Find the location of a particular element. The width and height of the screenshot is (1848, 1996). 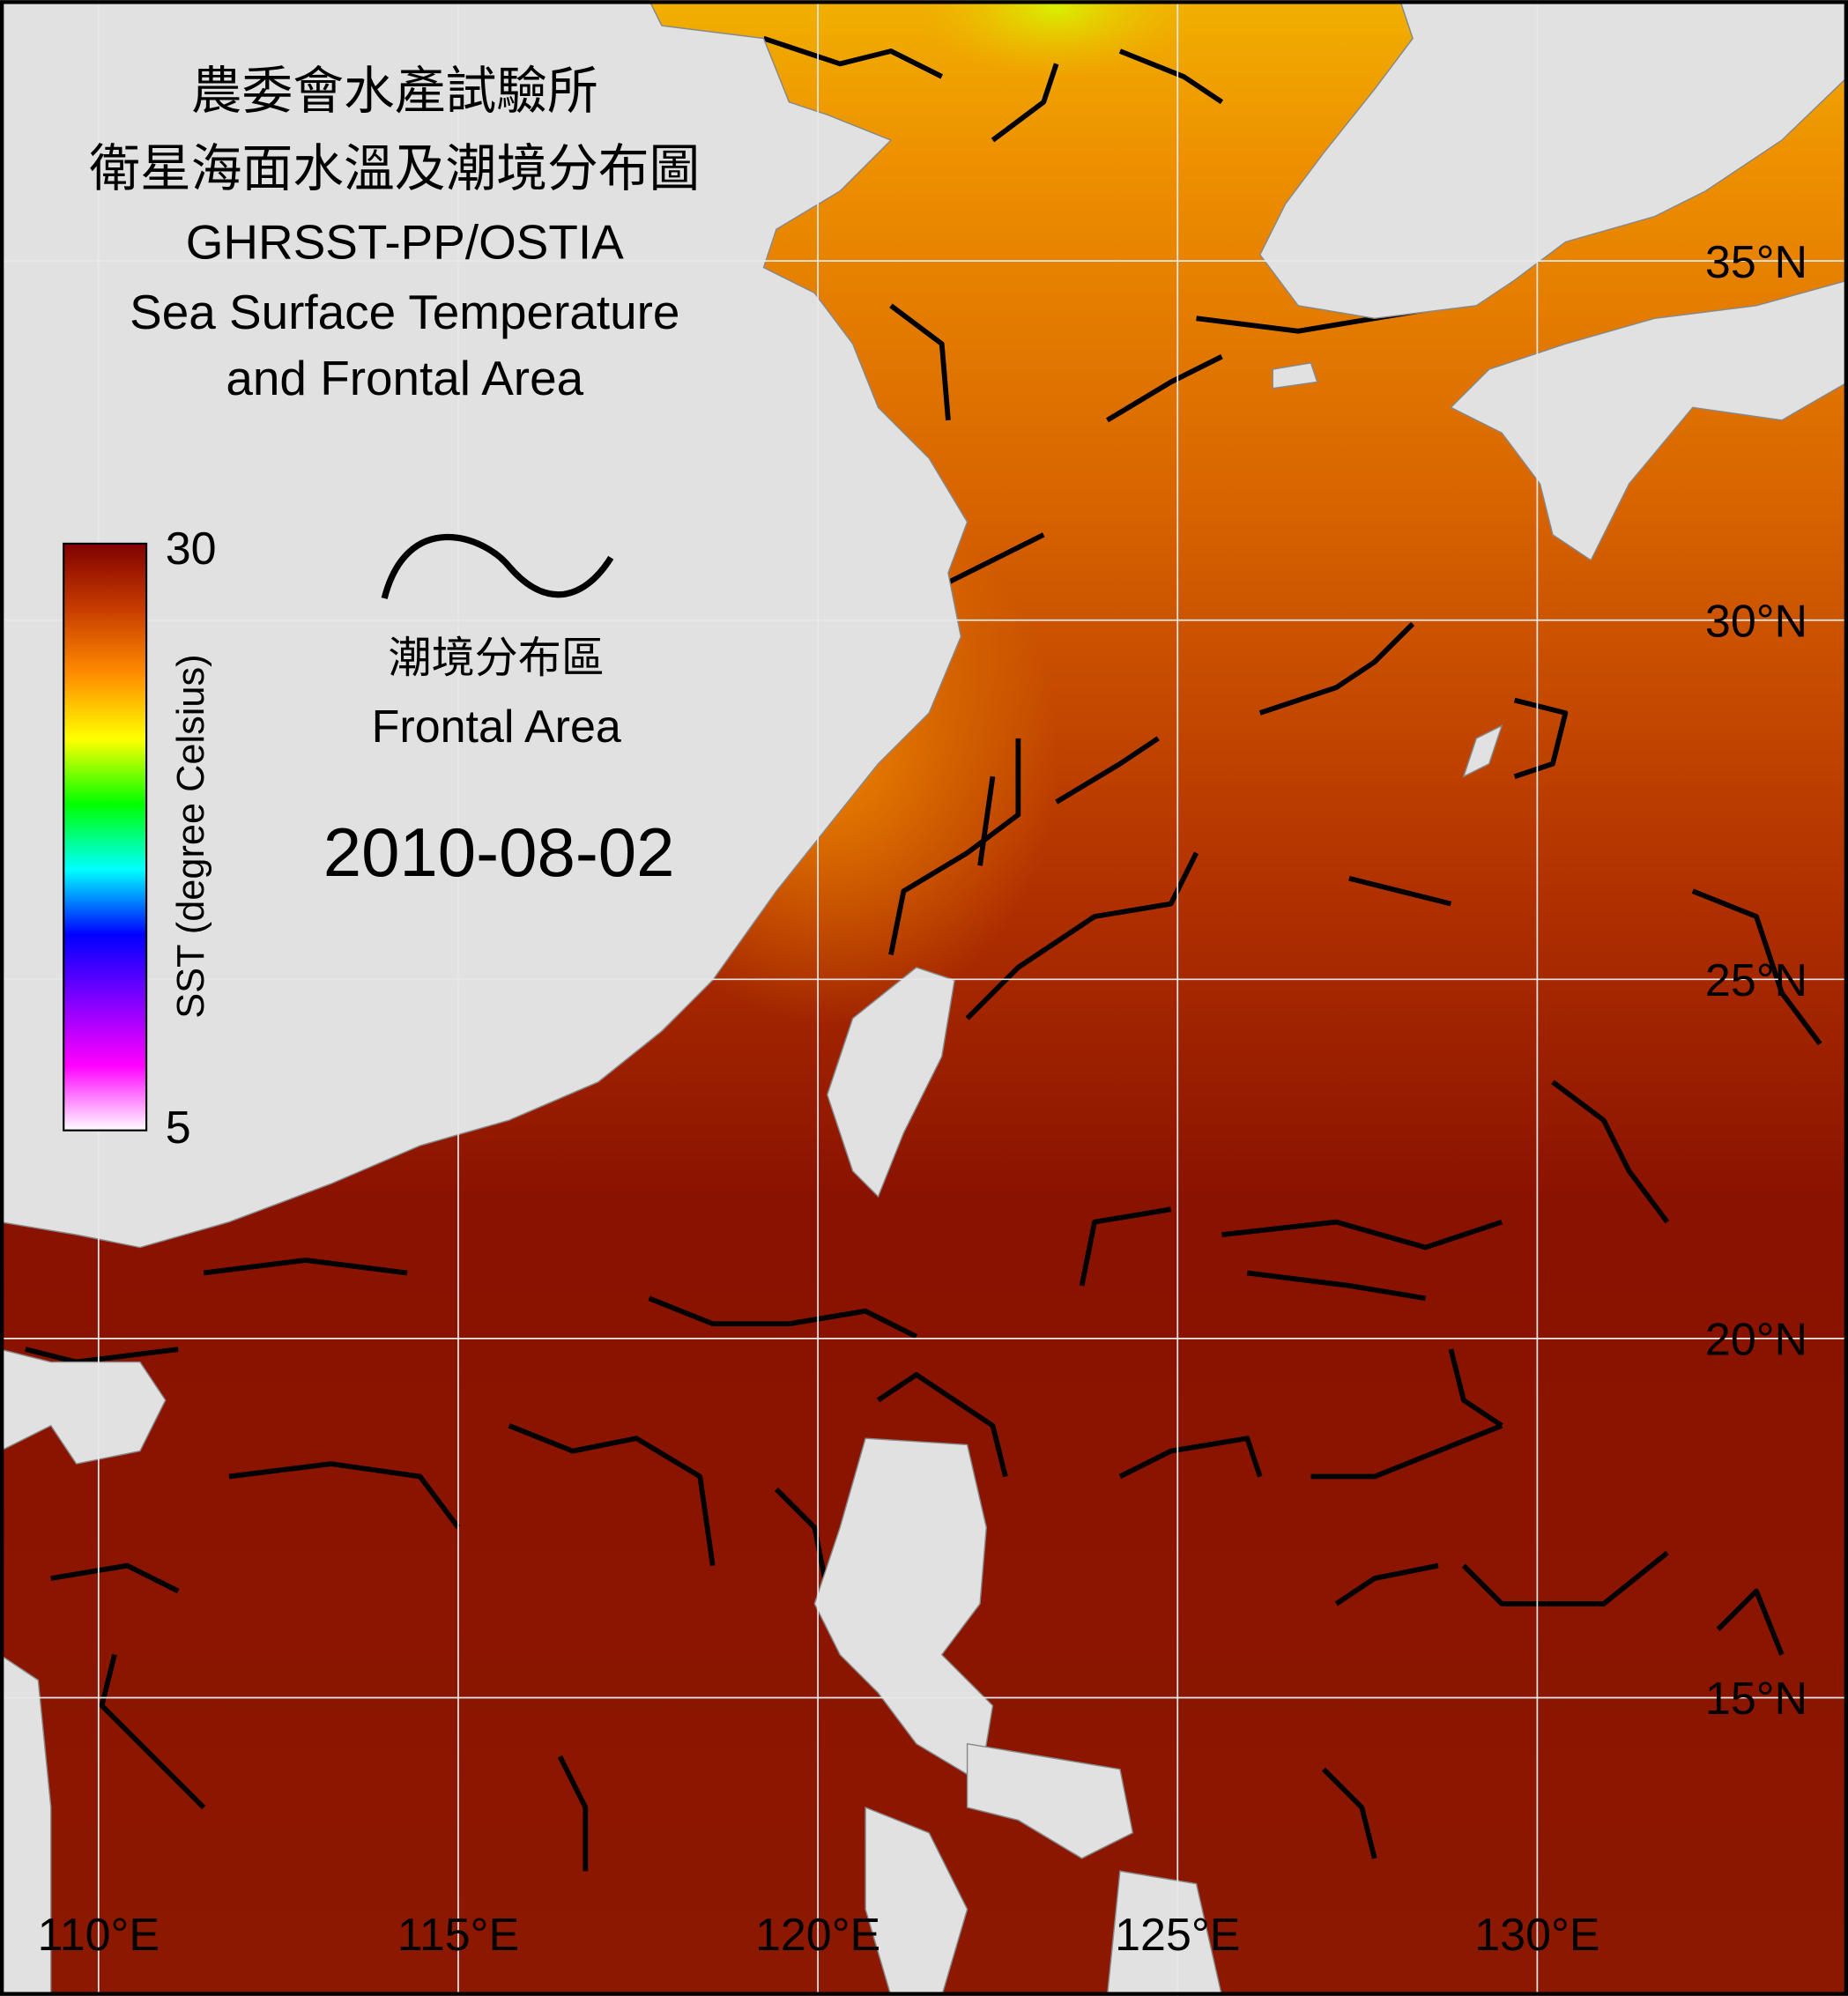

longitude-label: 130°E is located at coordinates (1536, 1935).